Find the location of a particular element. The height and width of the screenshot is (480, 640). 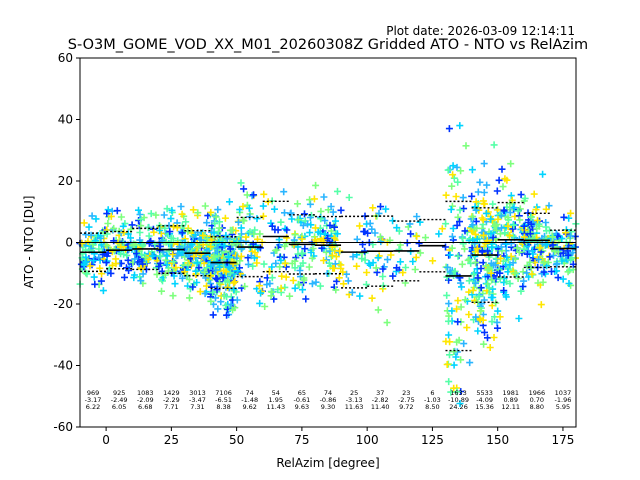

bin-std-label: 9.62 is located at coordinates (249, 407).